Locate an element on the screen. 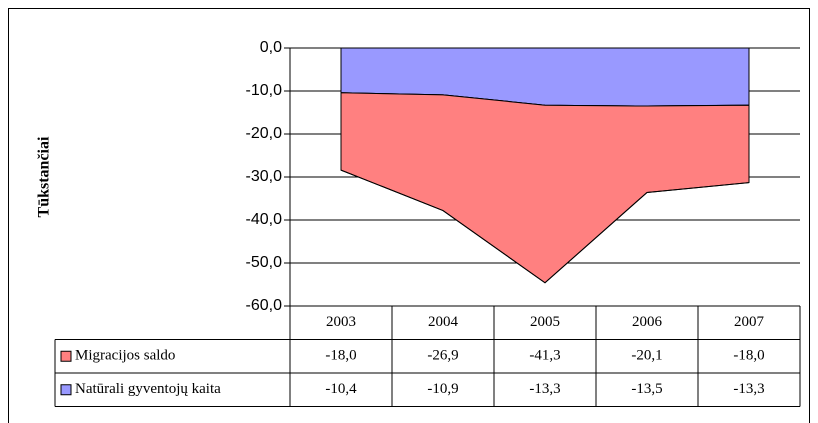  y-tick-label: -30,0 is located at coordinates (264, 176).